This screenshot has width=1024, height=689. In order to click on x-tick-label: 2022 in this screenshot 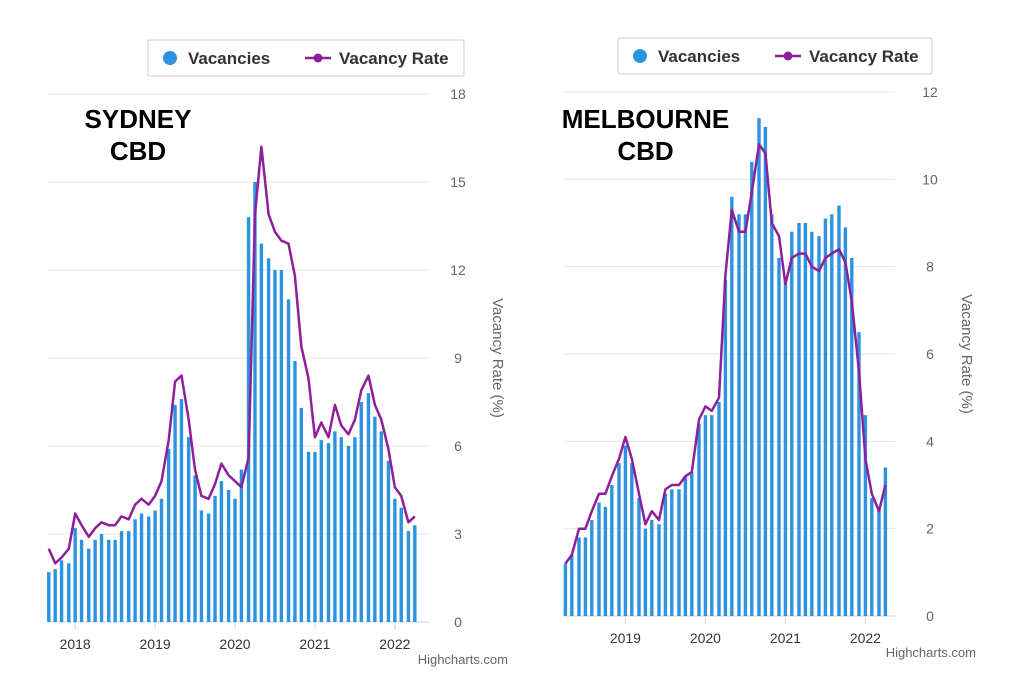, I will do `click(394, 644)`.